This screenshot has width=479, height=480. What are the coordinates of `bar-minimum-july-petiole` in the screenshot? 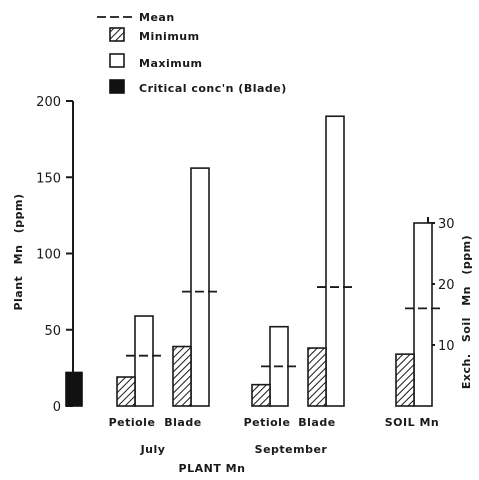 It's located at (126, 391).